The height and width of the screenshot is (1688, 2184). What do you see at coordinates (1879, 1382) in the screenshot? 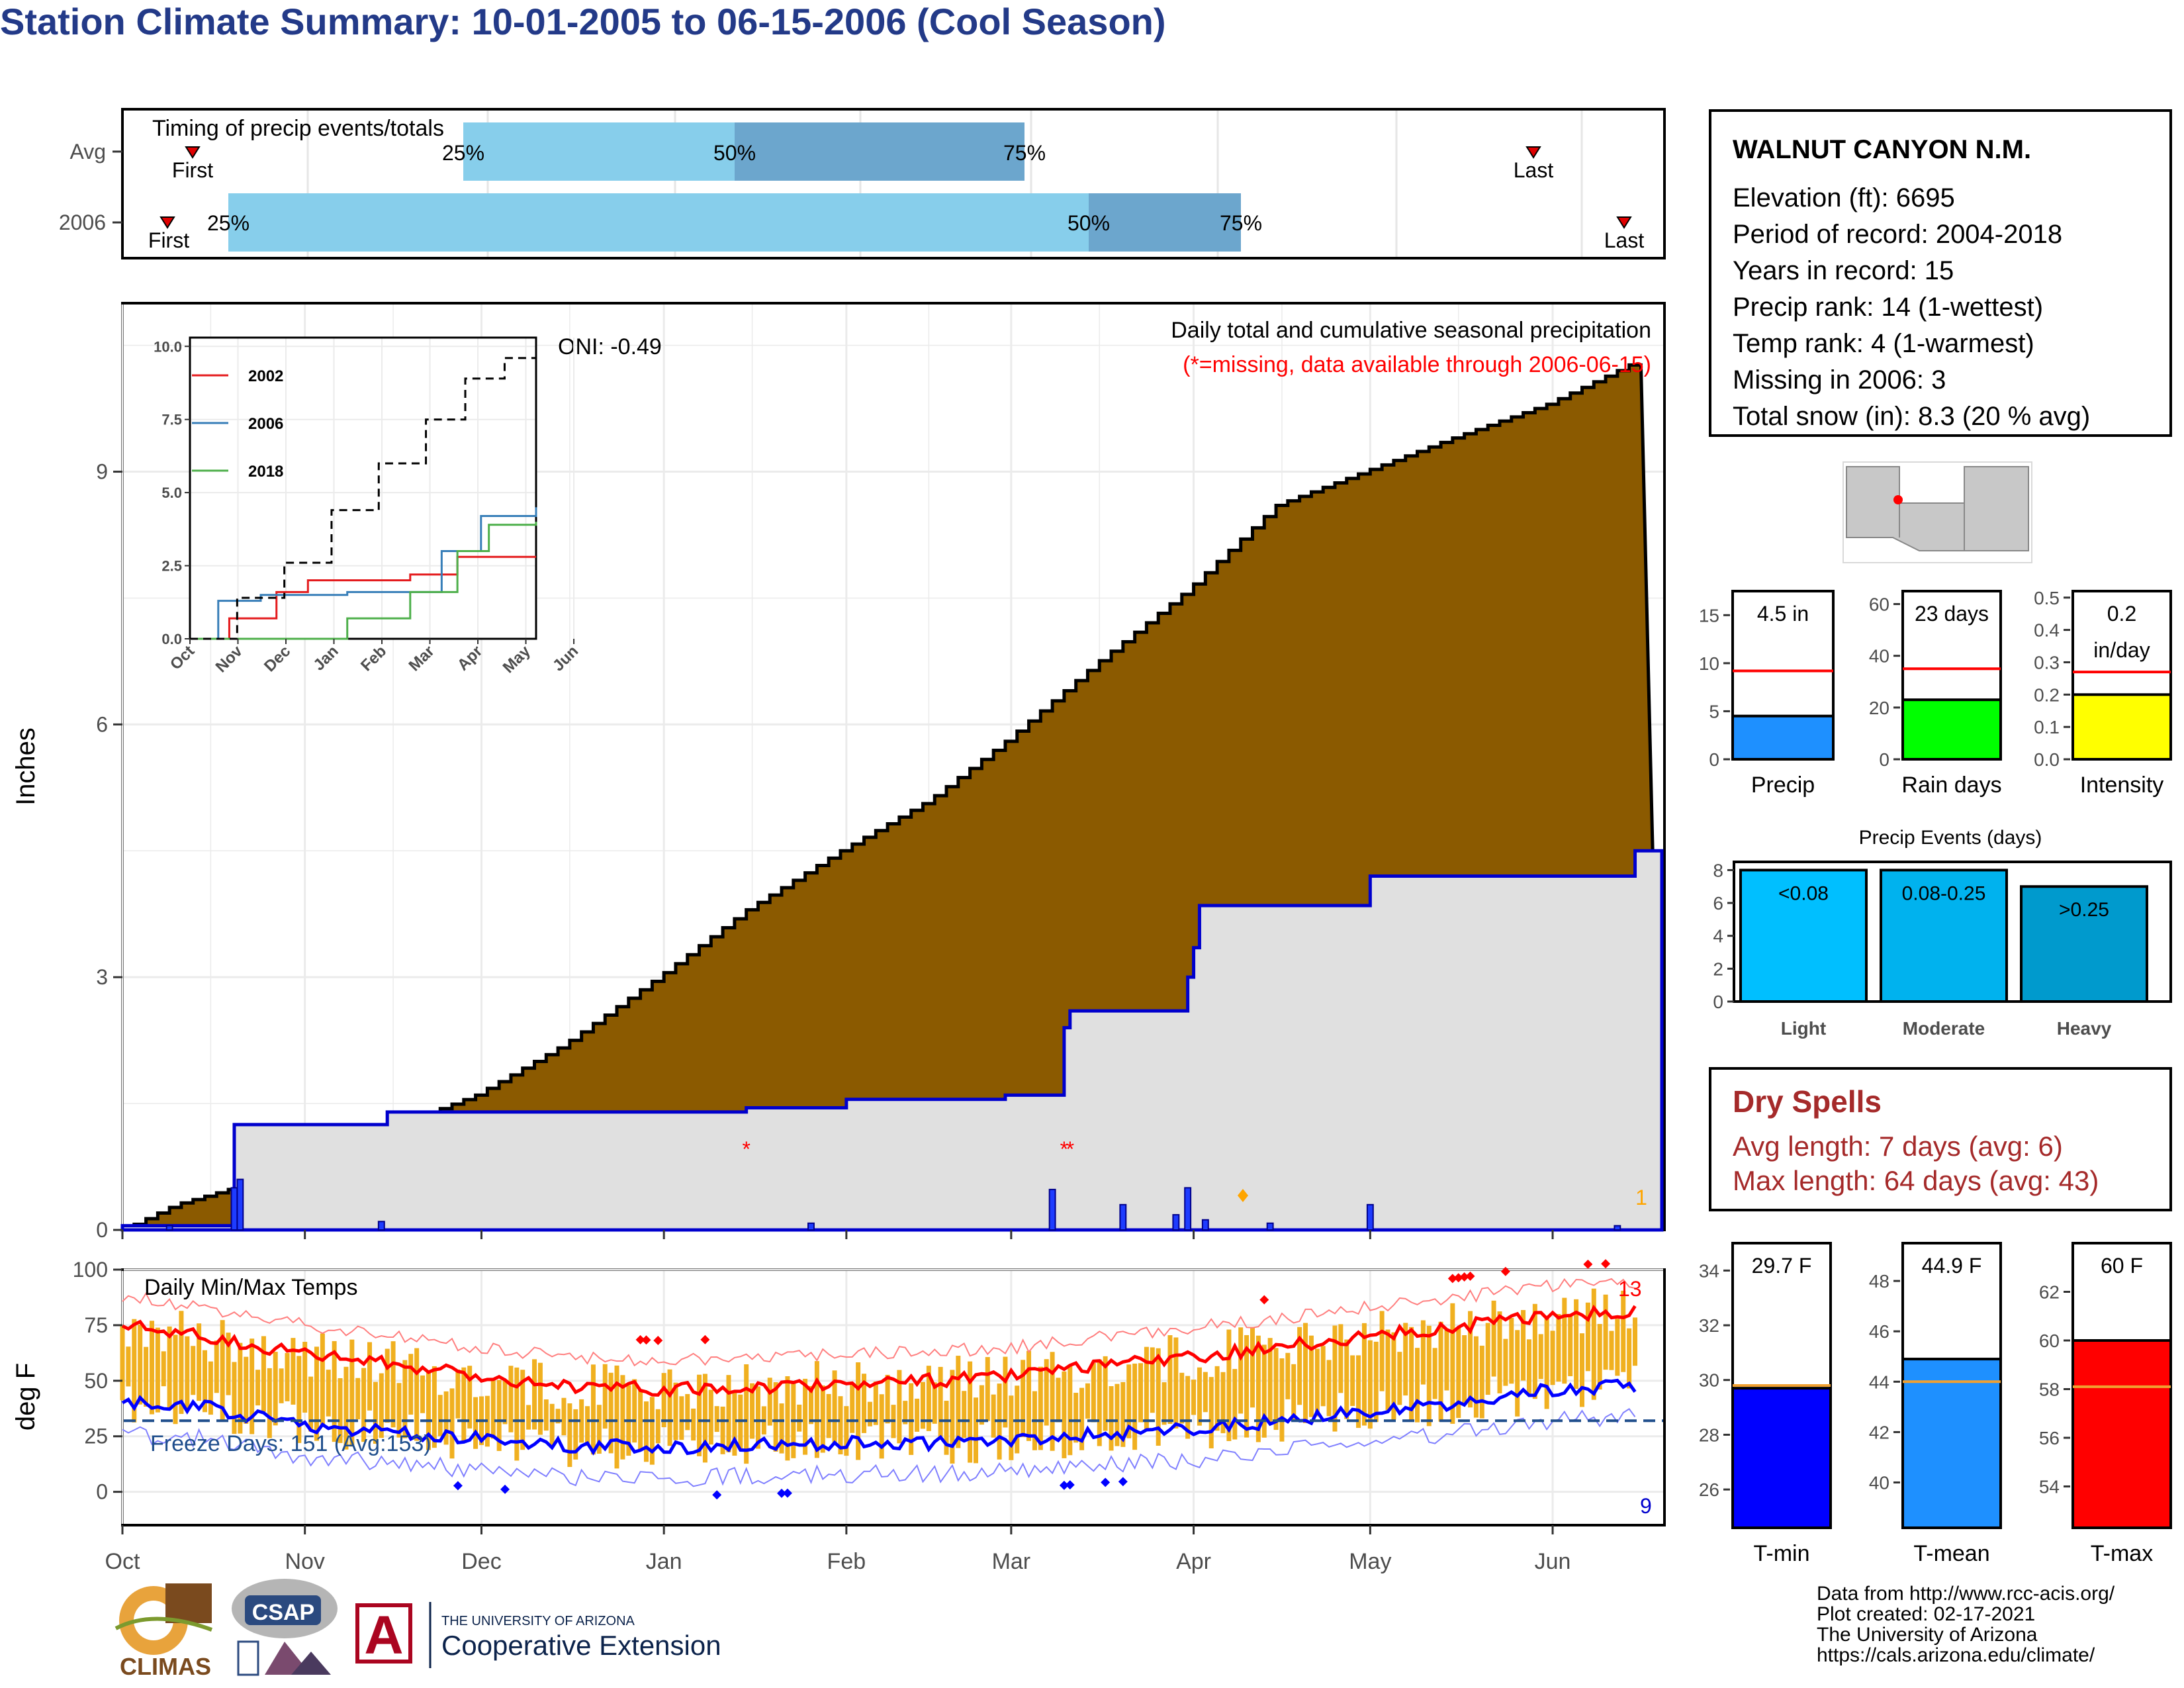
I see `y-tick-label: 44` at bounding box center [1879, 1382].